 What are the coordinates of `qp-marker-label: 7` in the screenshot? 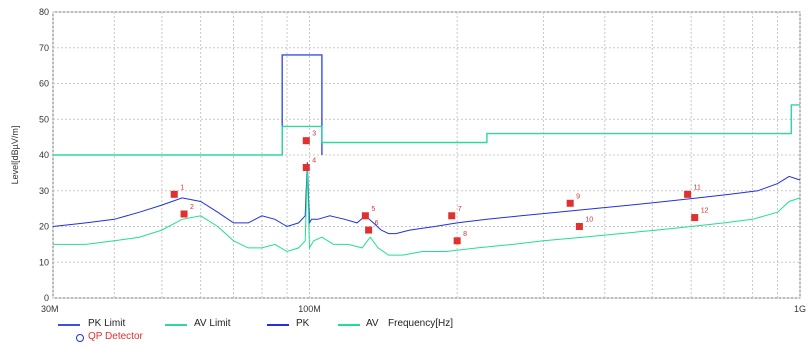 It's located at (460, 209).